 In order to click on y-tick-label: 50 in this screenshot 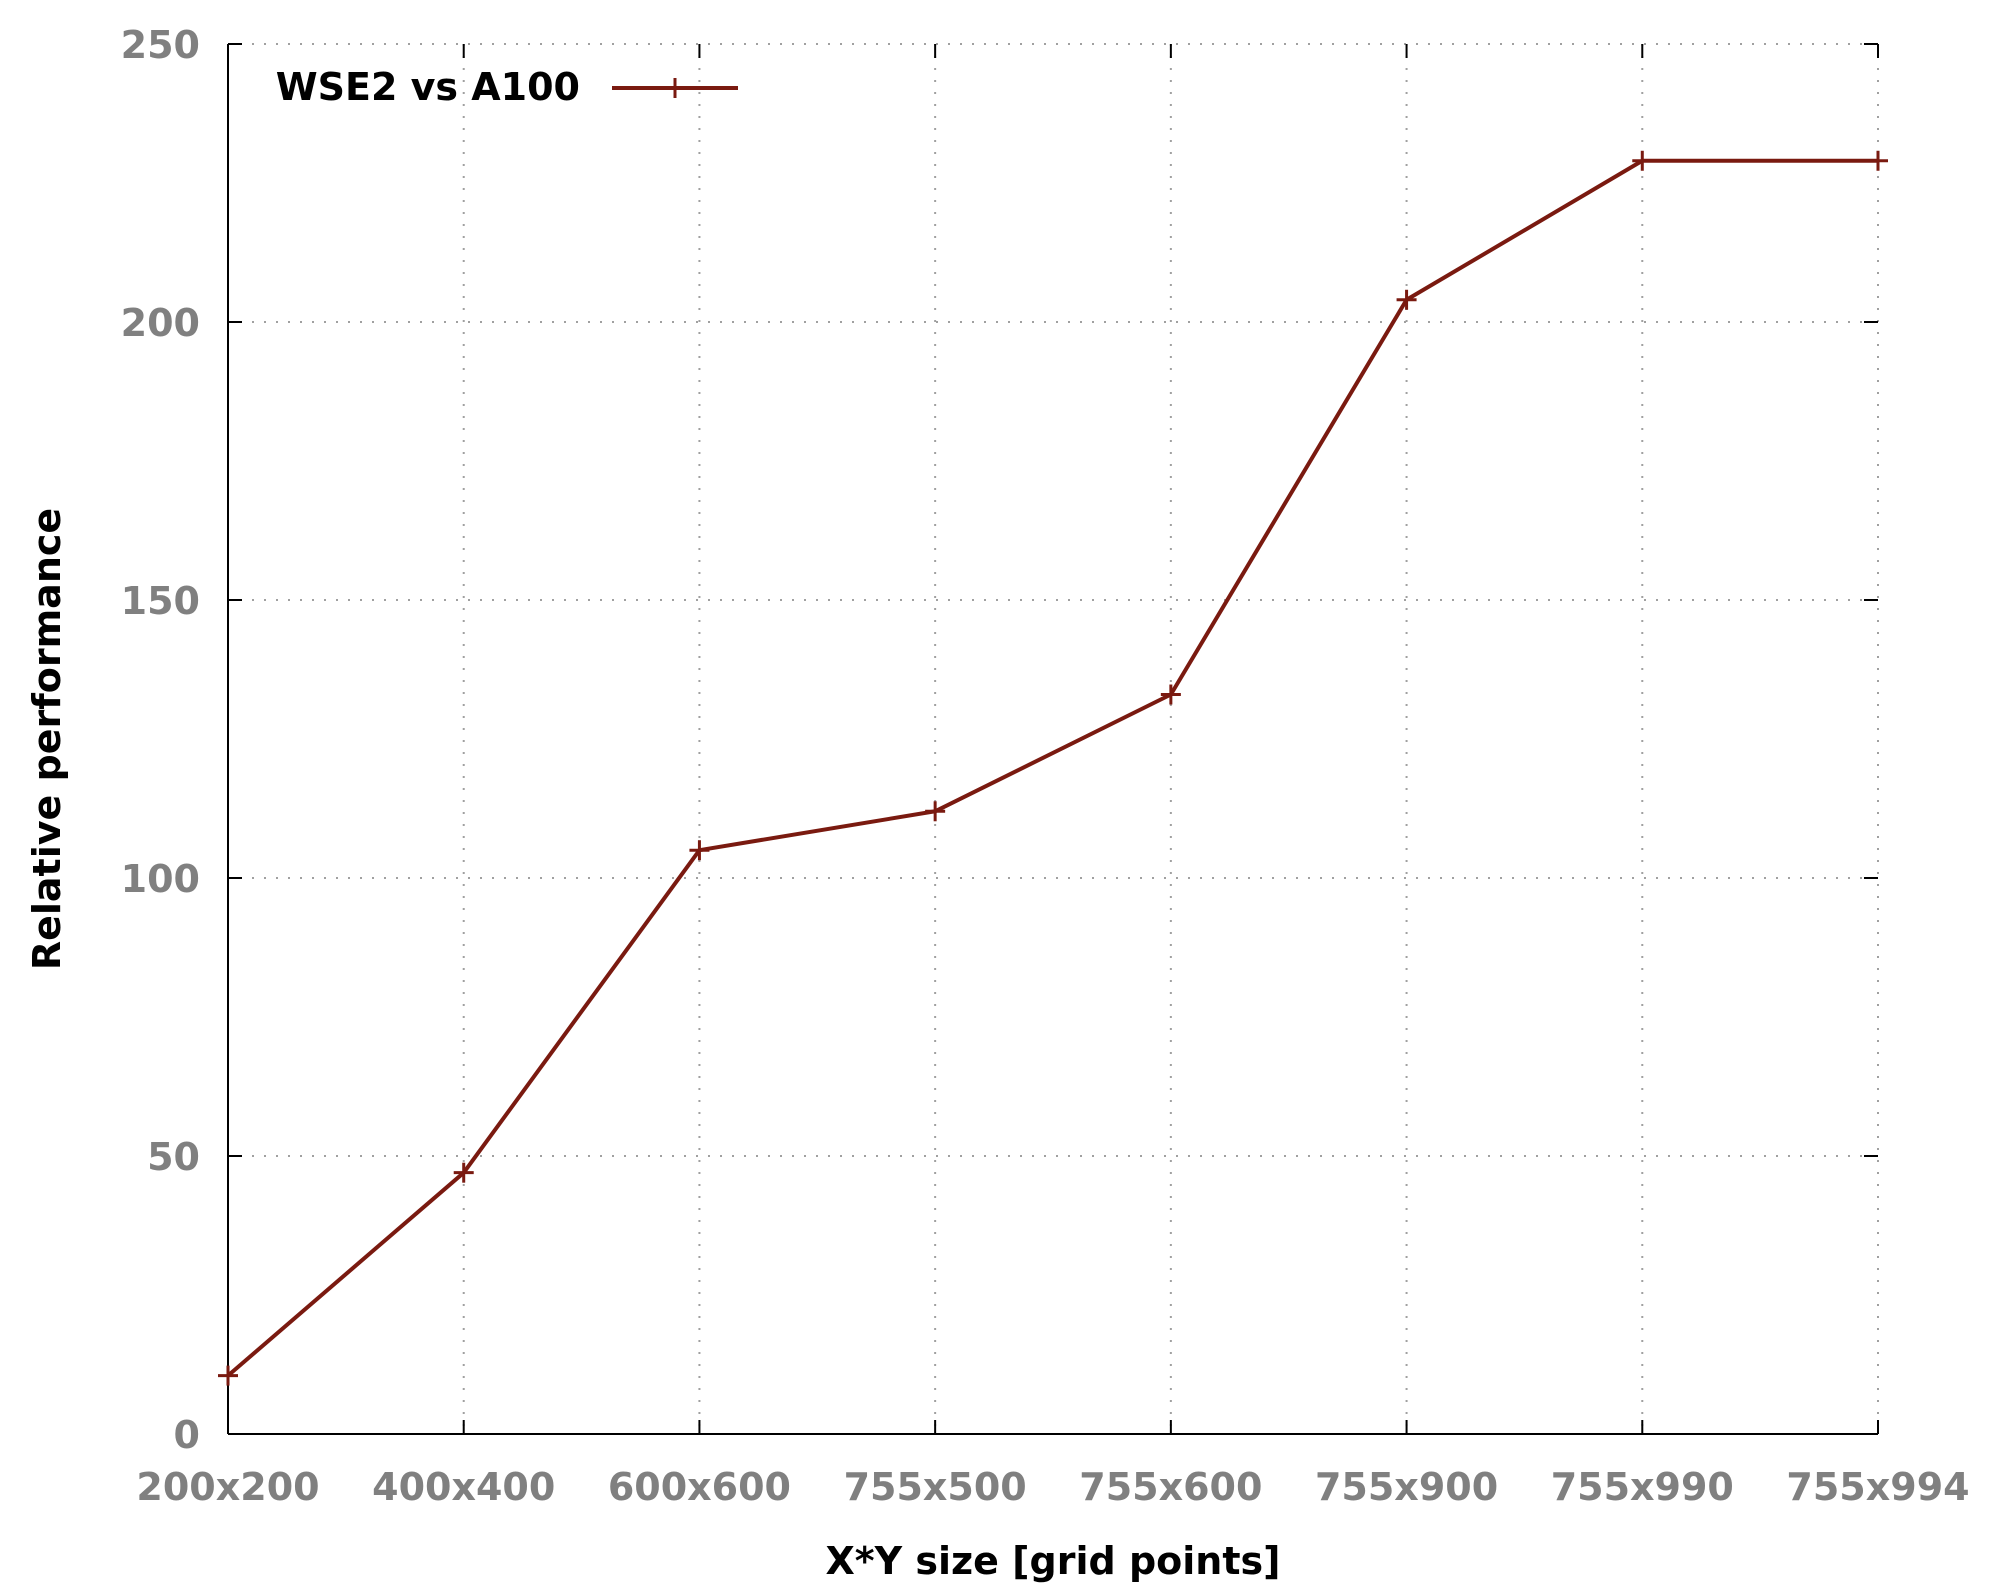, I will do `click(173, 1157)`.